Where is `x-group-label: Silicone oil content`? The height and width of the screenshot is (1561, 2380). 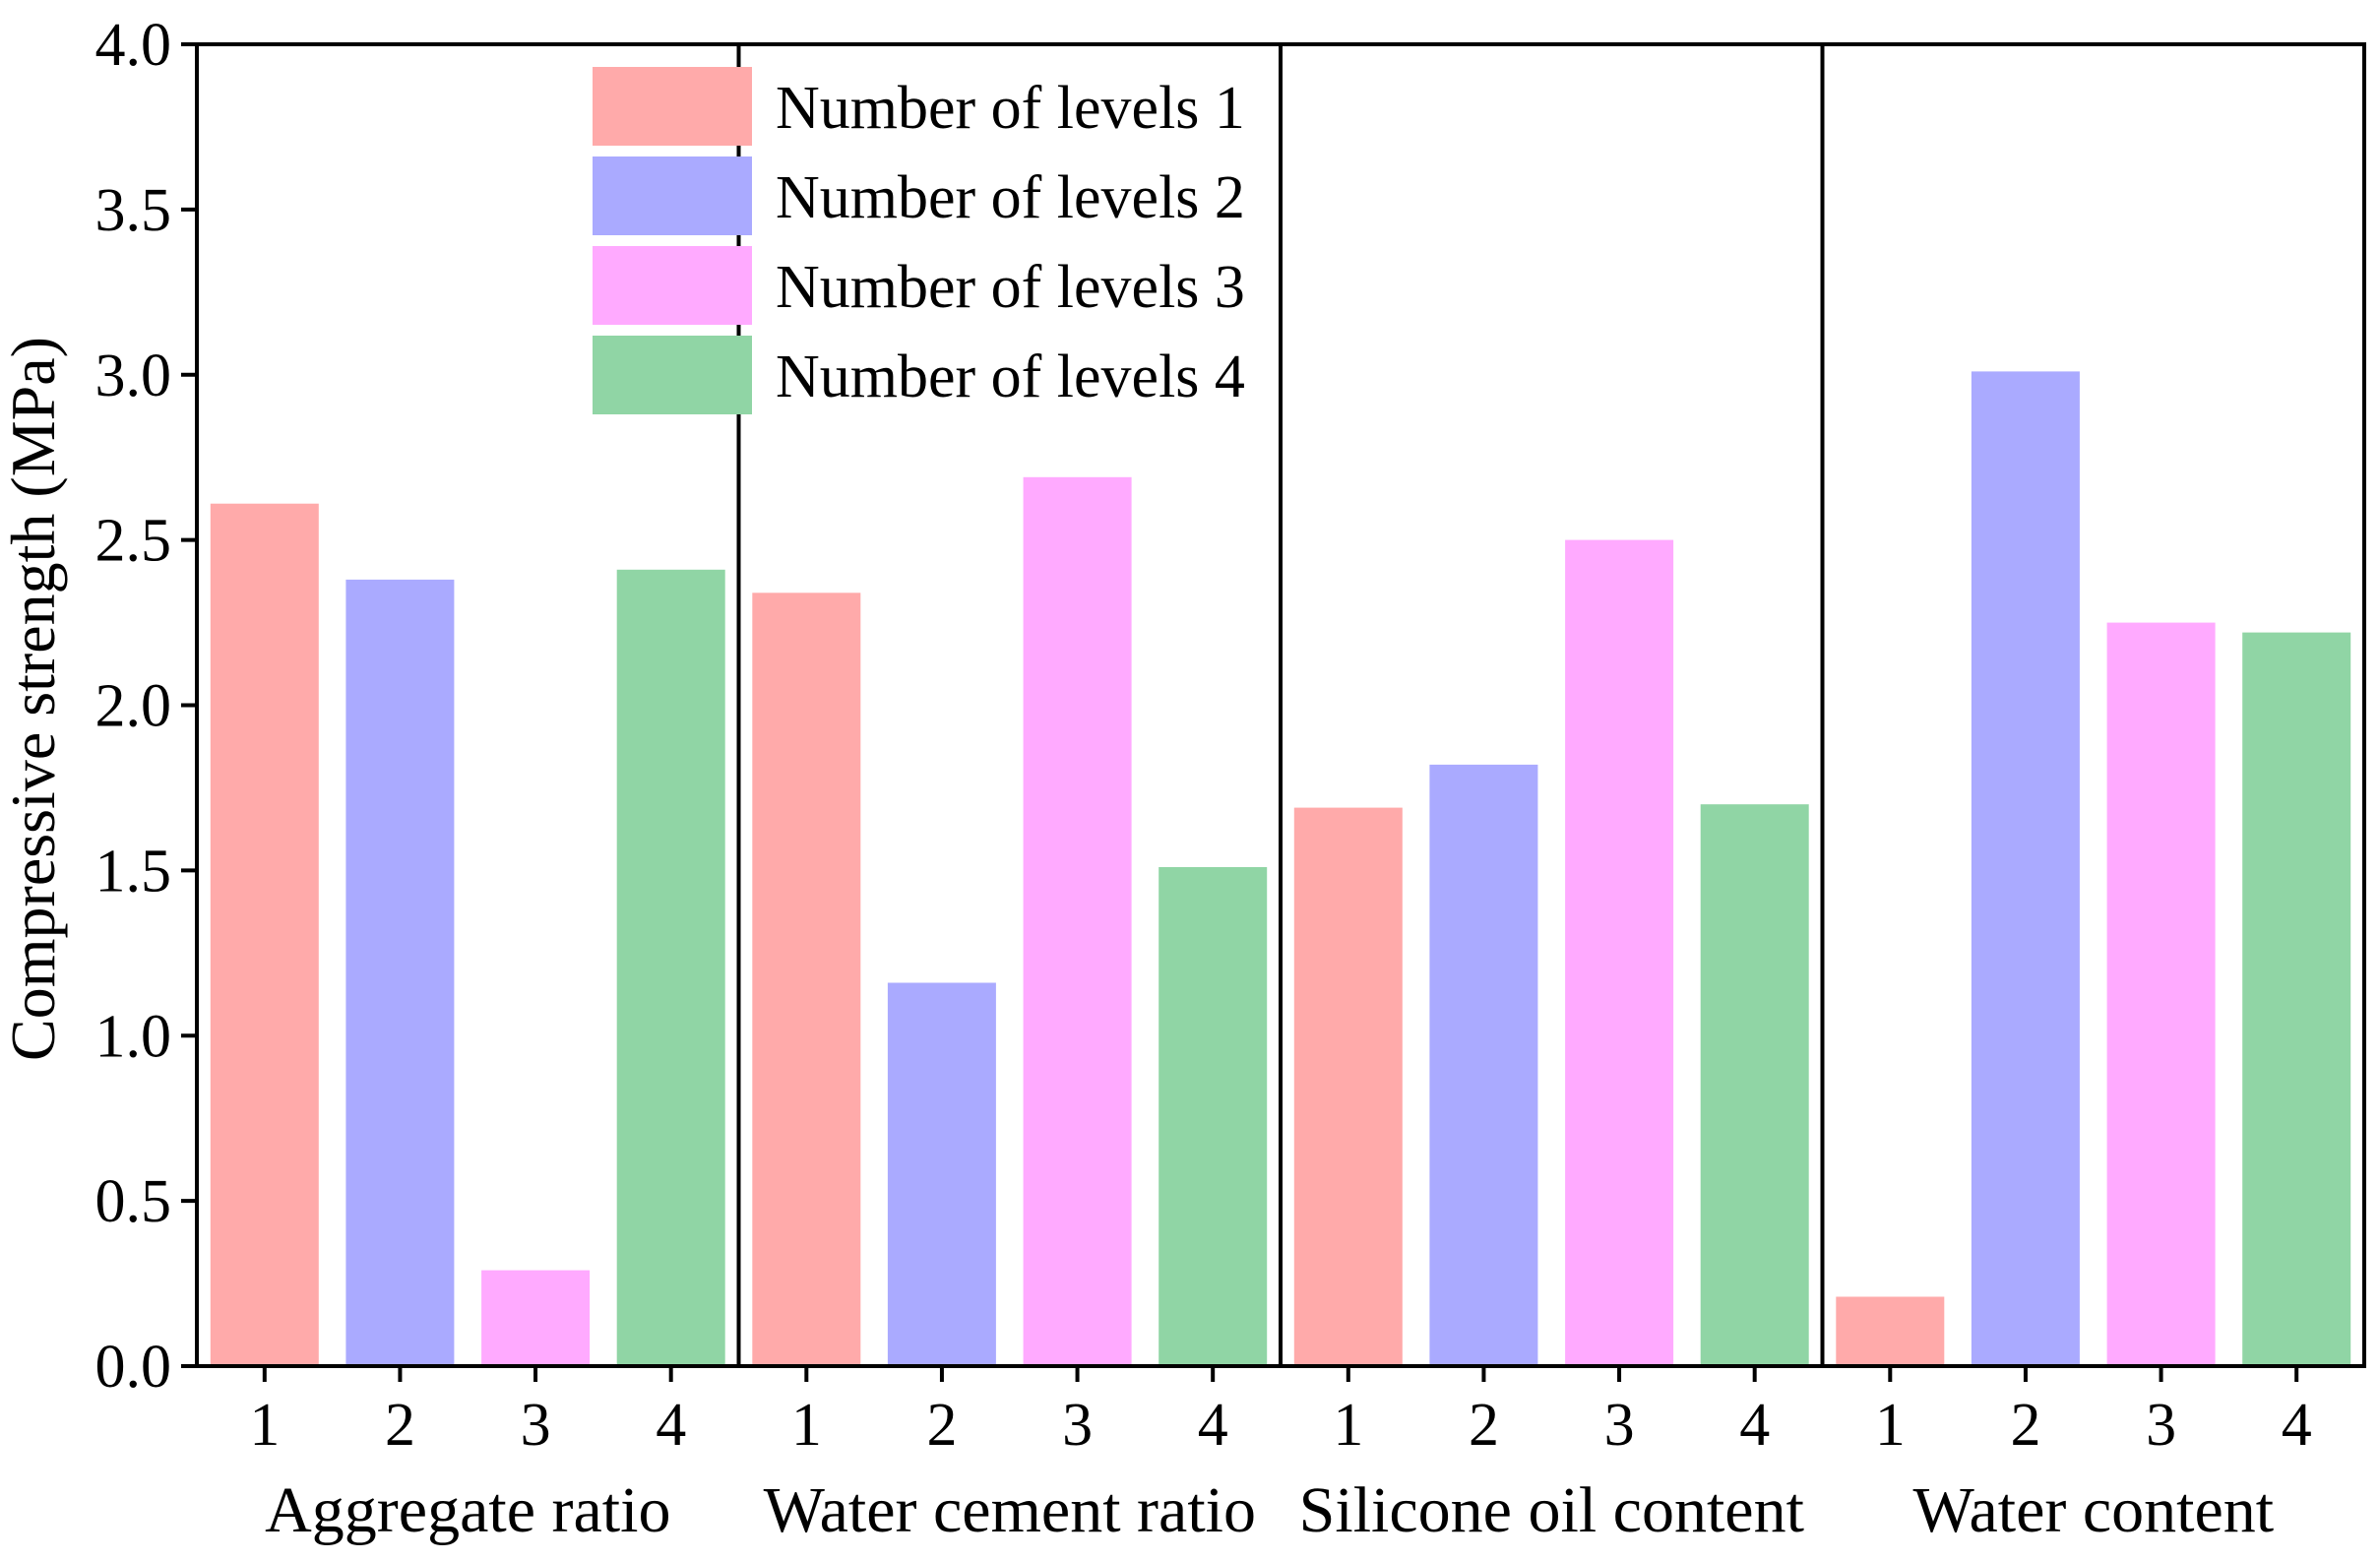
x-group-label: Silicone oil content is located at coordinates (1551, 1510).